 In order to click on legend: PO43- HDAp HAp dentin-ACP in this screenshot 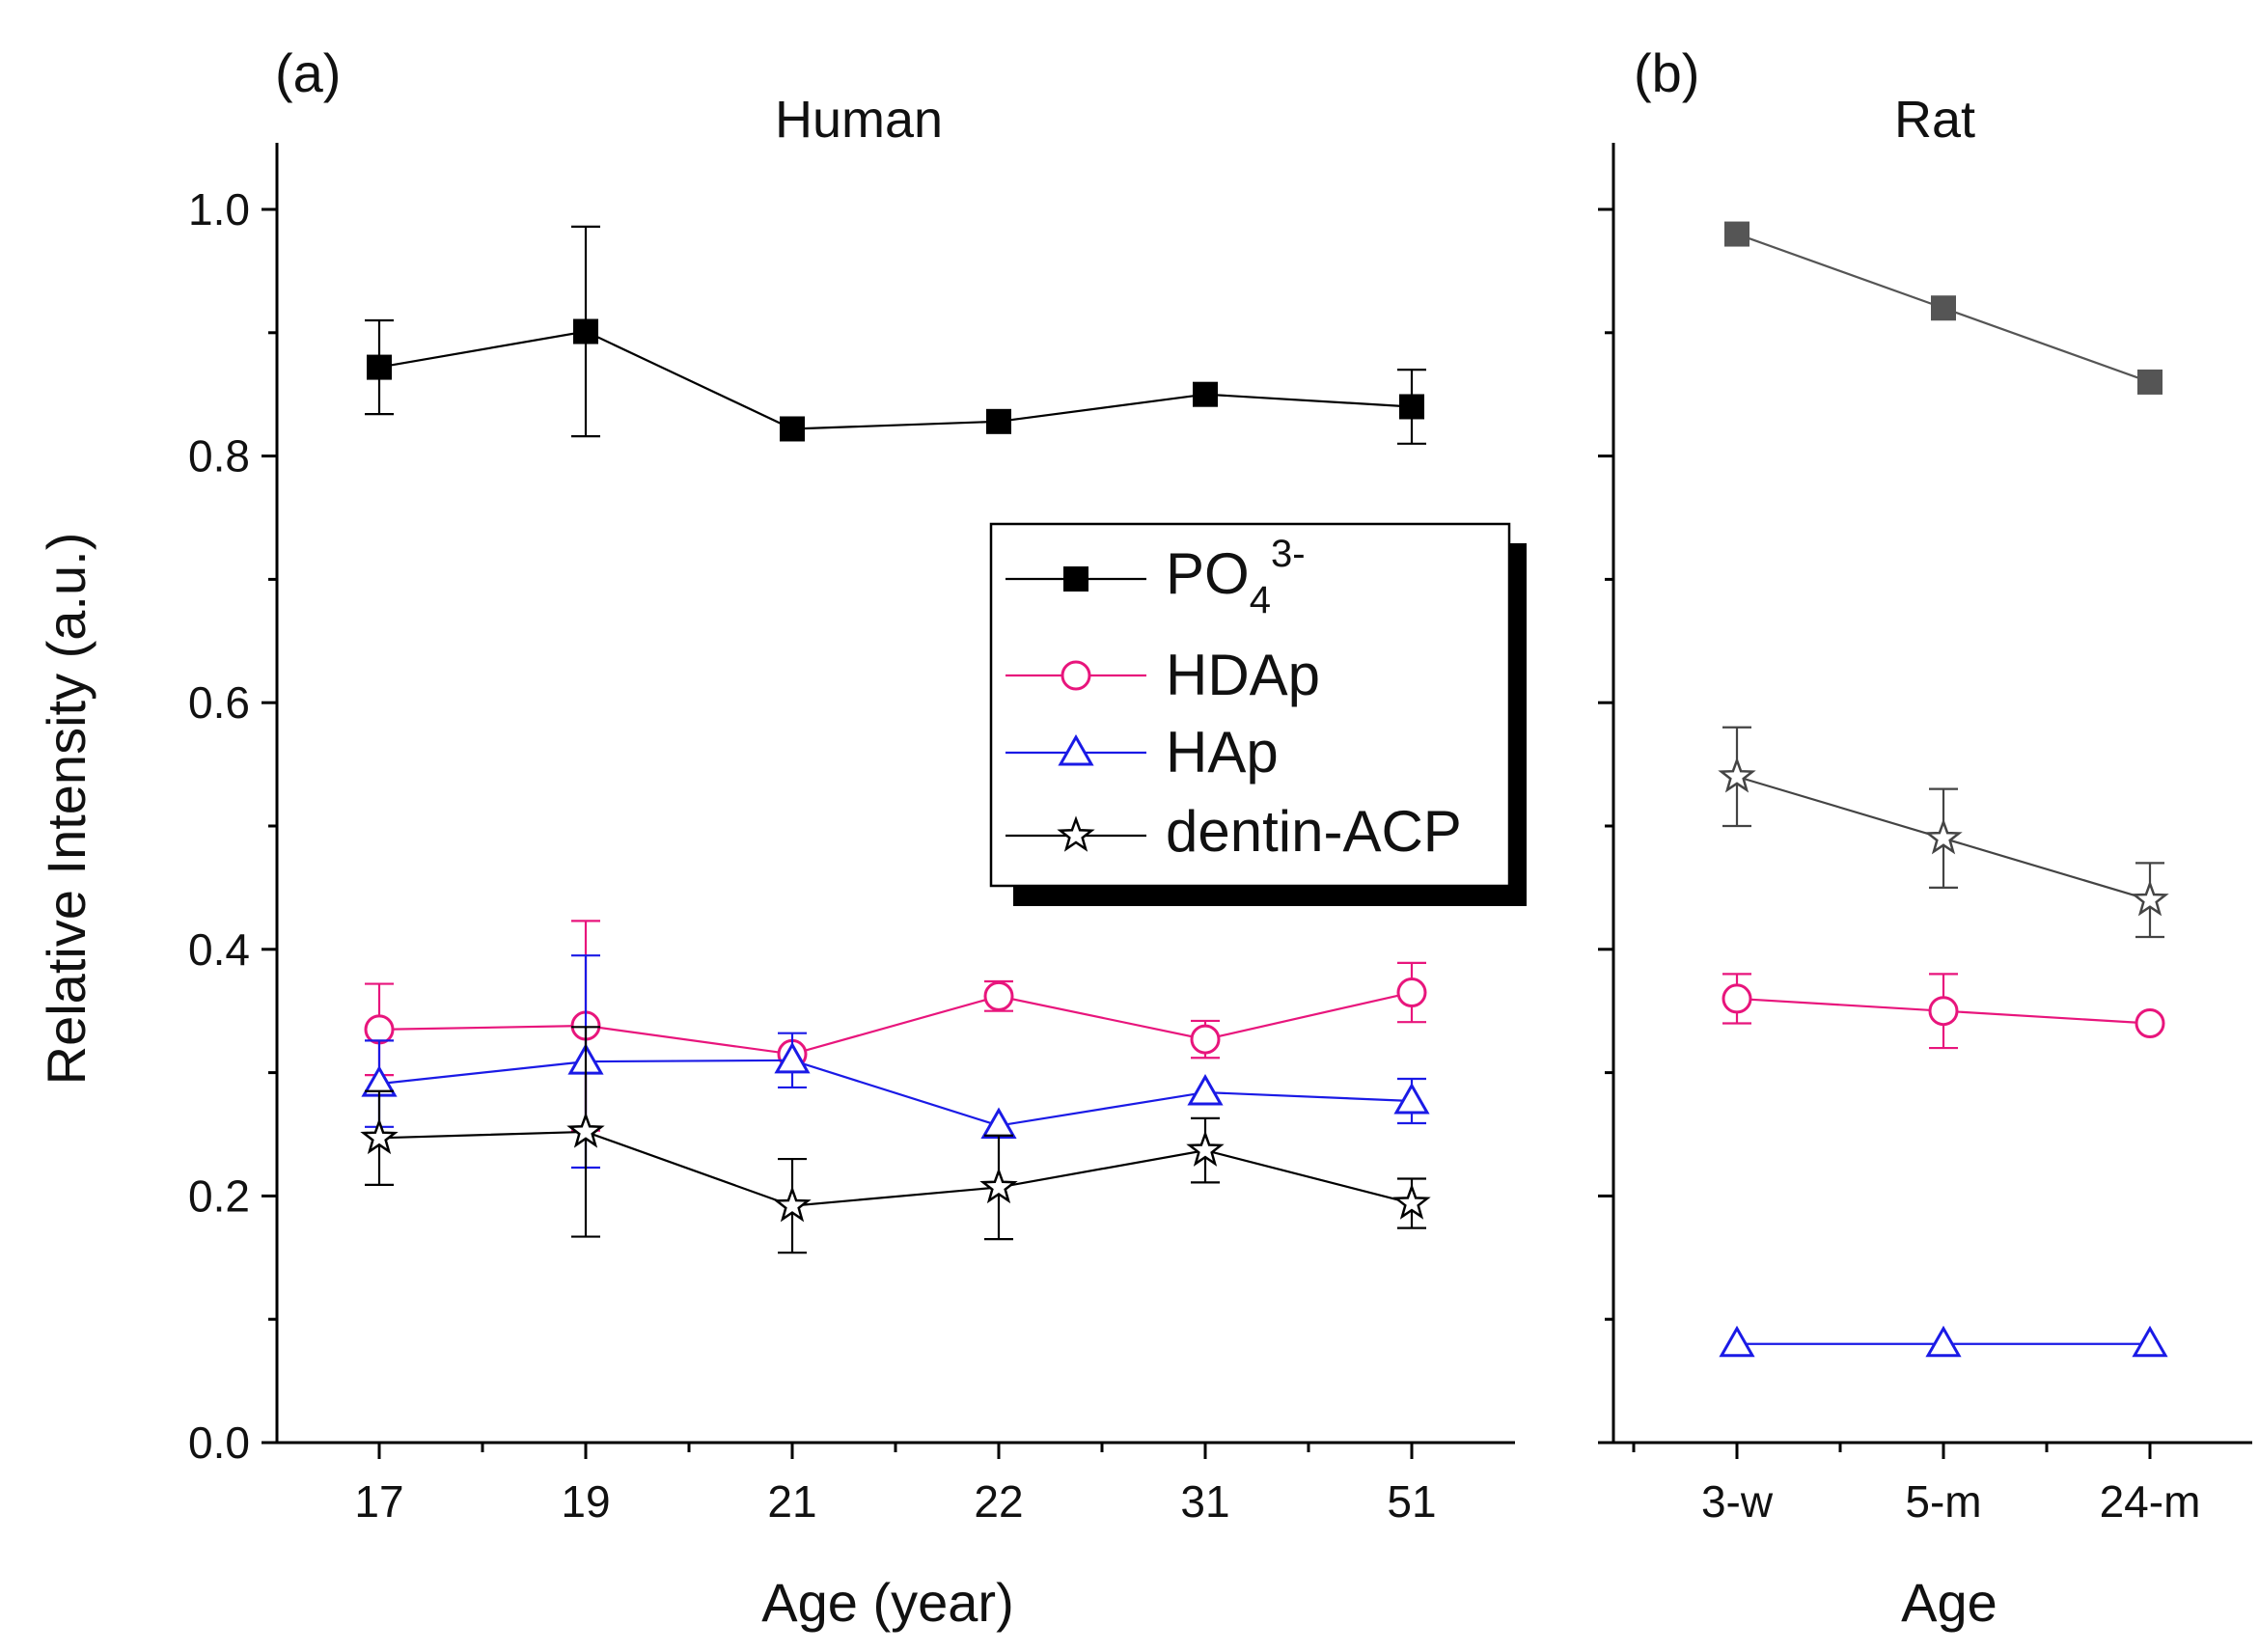, I will do `click(1258, 714)`.